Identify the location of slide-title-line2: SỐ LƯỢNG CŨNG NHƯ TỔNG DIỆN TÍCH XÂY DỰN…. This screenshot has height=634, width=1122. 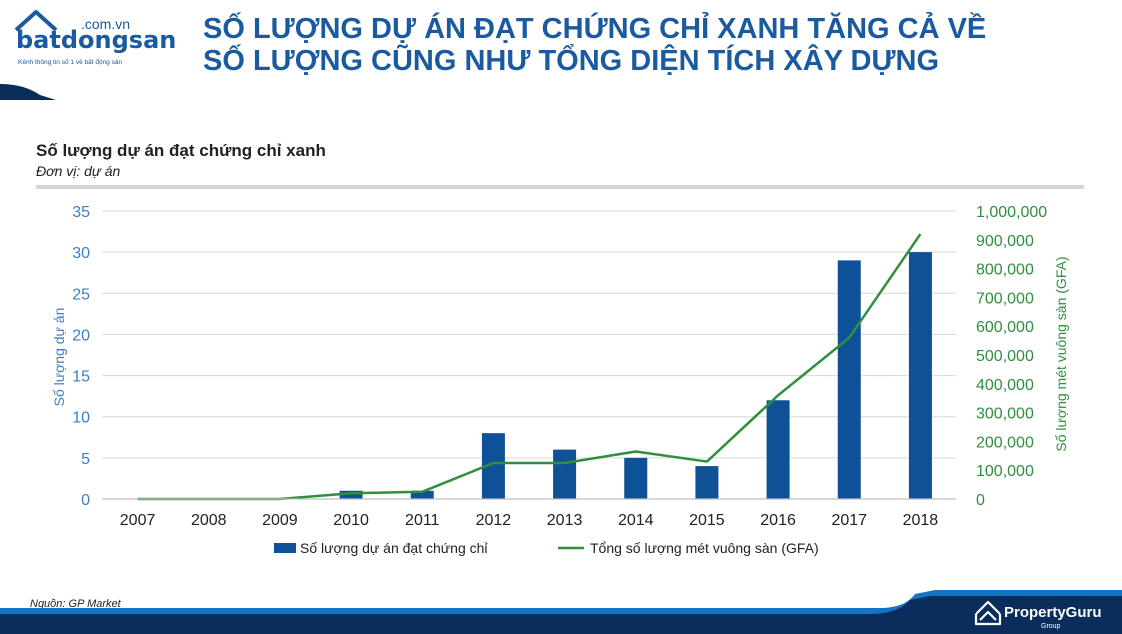
(571, 60).